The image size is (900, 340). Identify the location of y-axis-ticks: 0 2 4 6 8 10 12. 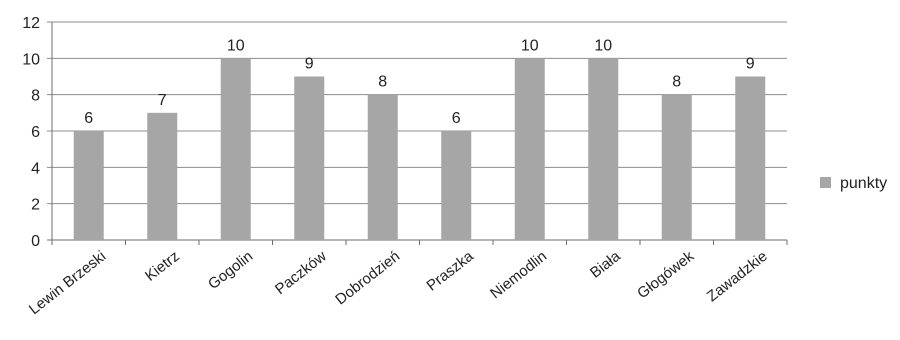
(31, 132).